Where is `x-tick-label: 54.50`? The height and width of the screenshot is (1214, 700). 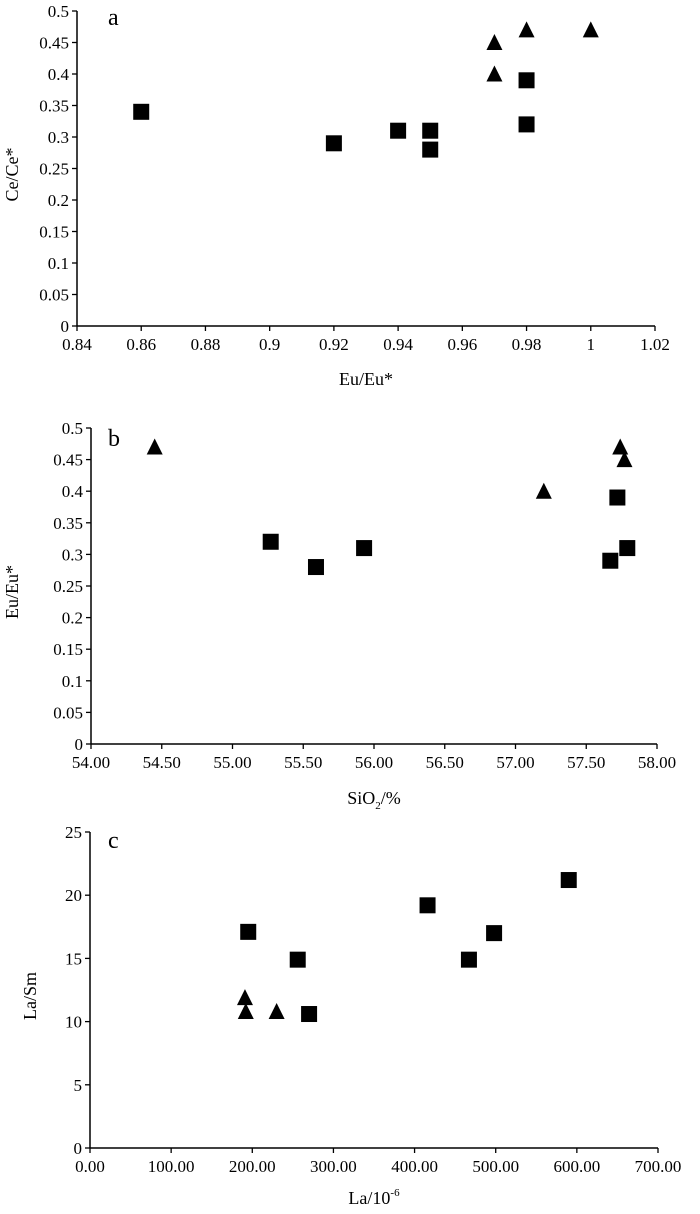 x-tick-label: 54.50 is located at coordinates (162, 762).